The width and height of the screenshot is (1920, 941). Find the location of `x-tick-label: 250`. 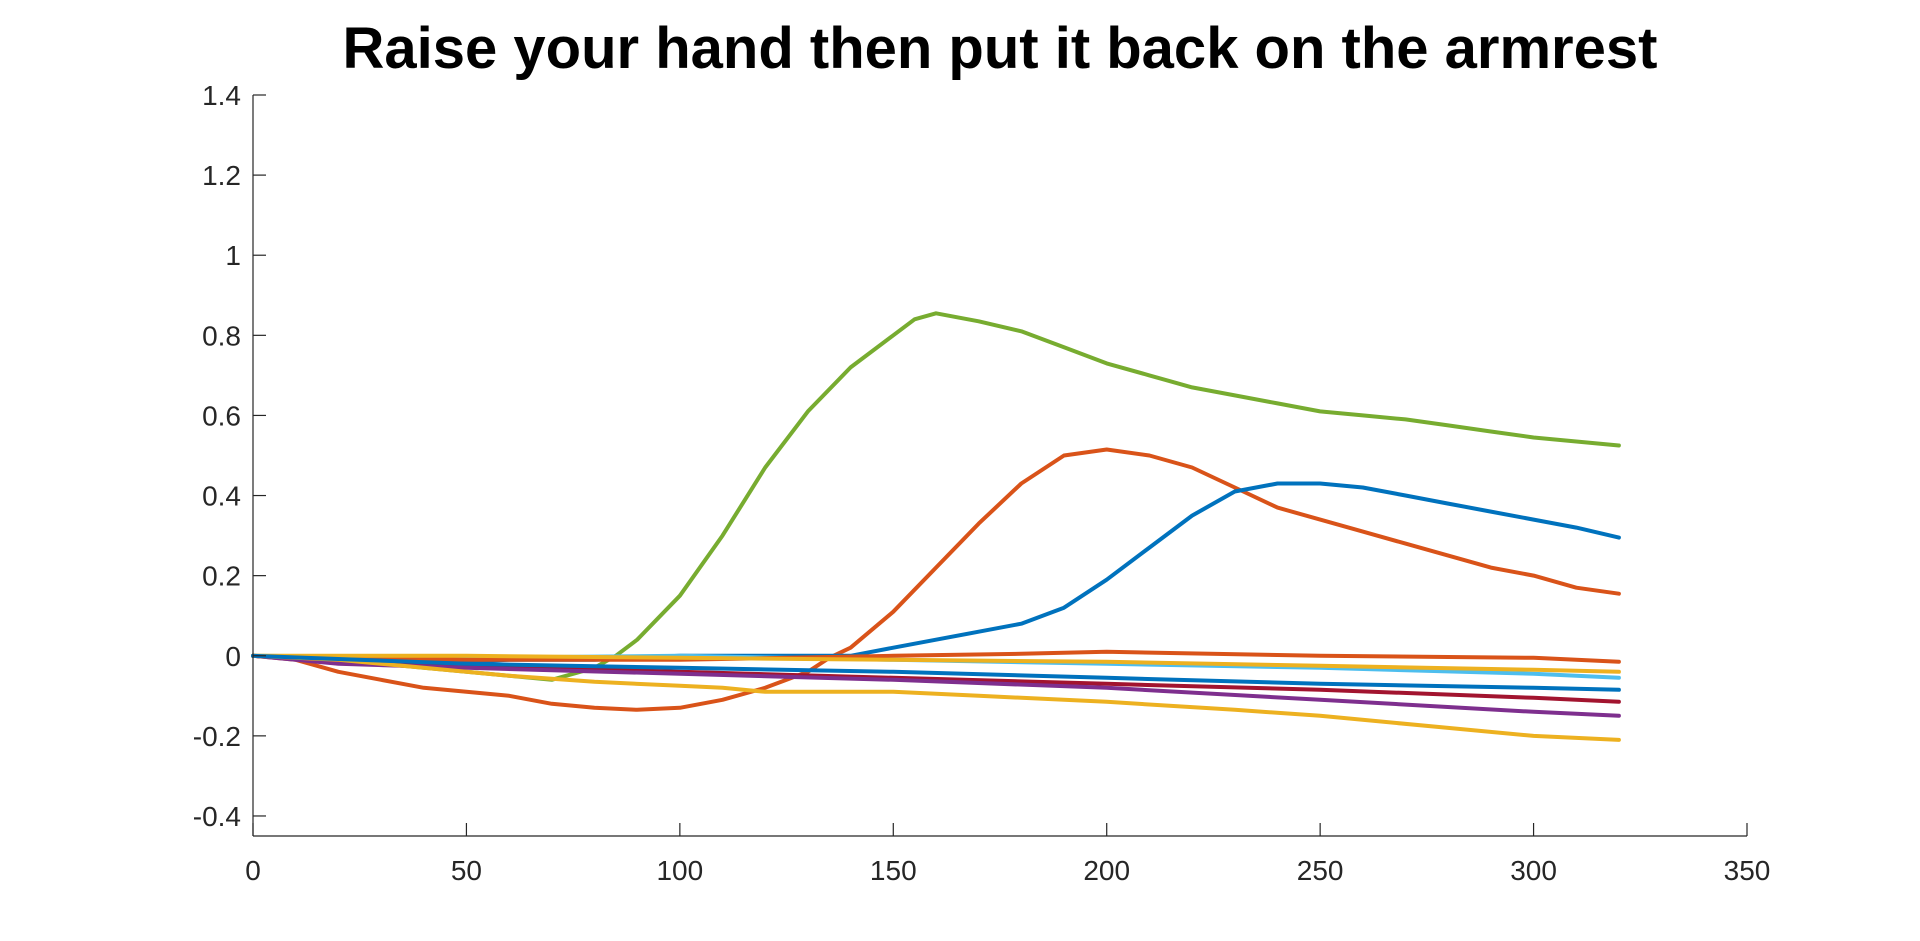

x-tick-label: 250 is located at coordinates (1320, 870).